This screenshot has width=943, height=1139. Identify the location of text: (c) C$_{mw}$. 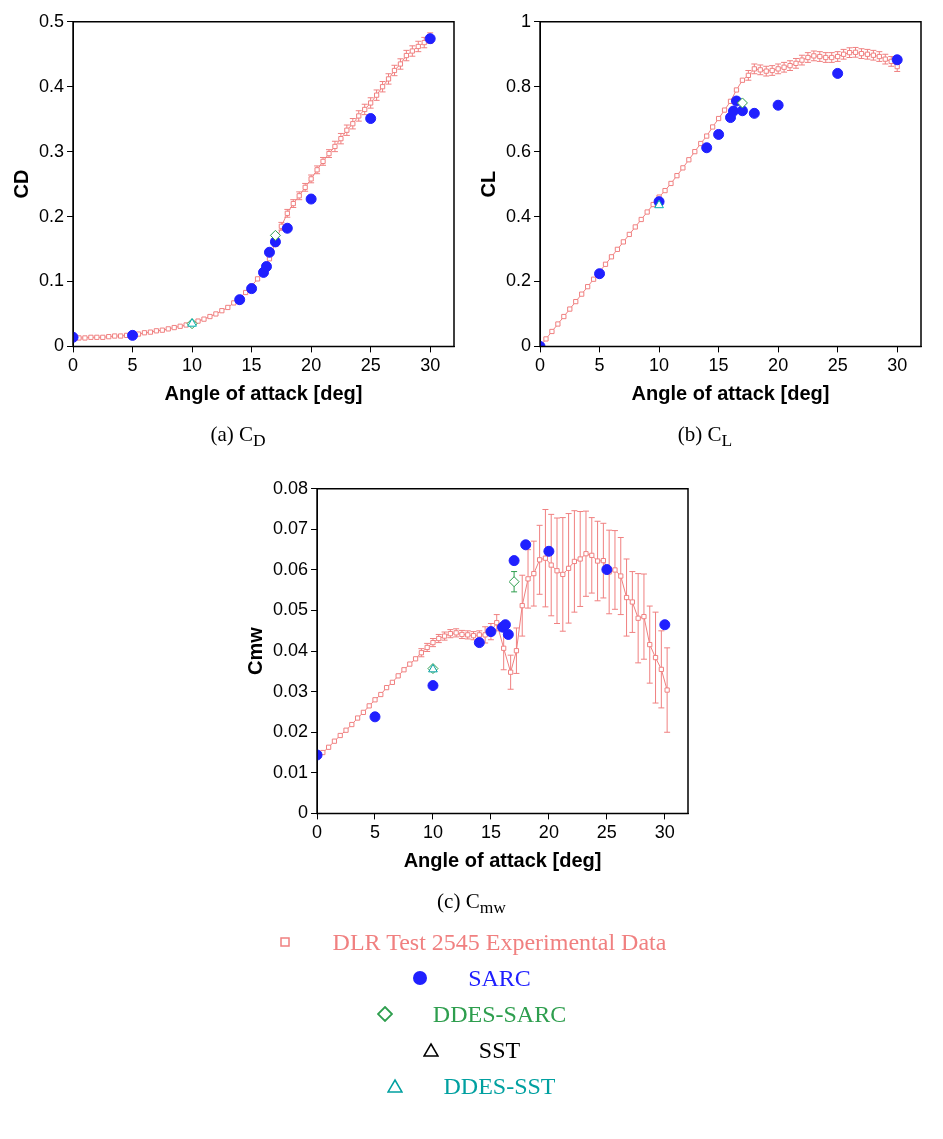
(471, 904).